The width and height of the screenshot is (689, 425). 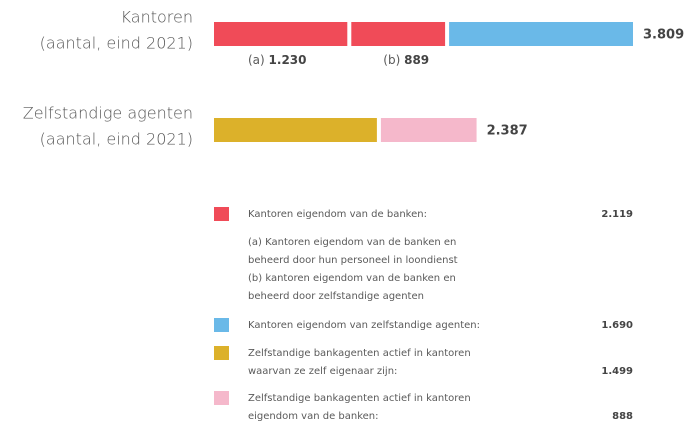 What do you see at coordinates (617, 214) in the screenshot?
I see `legend-value: 2.119` at bounding box center [617, 214].